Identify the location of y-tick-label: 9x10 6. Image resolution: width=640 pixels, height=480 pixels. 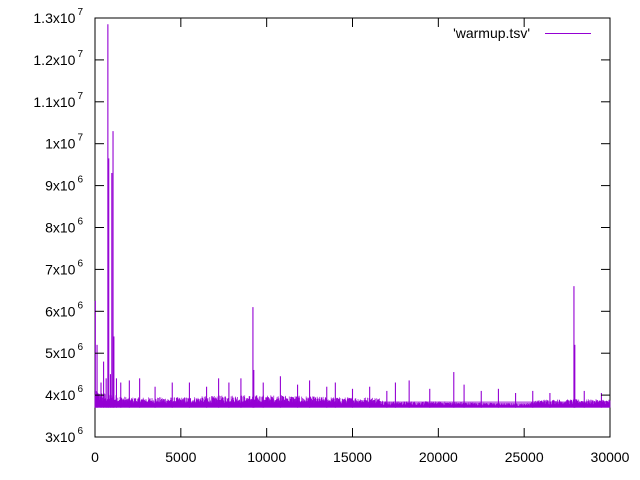
(64, 184).